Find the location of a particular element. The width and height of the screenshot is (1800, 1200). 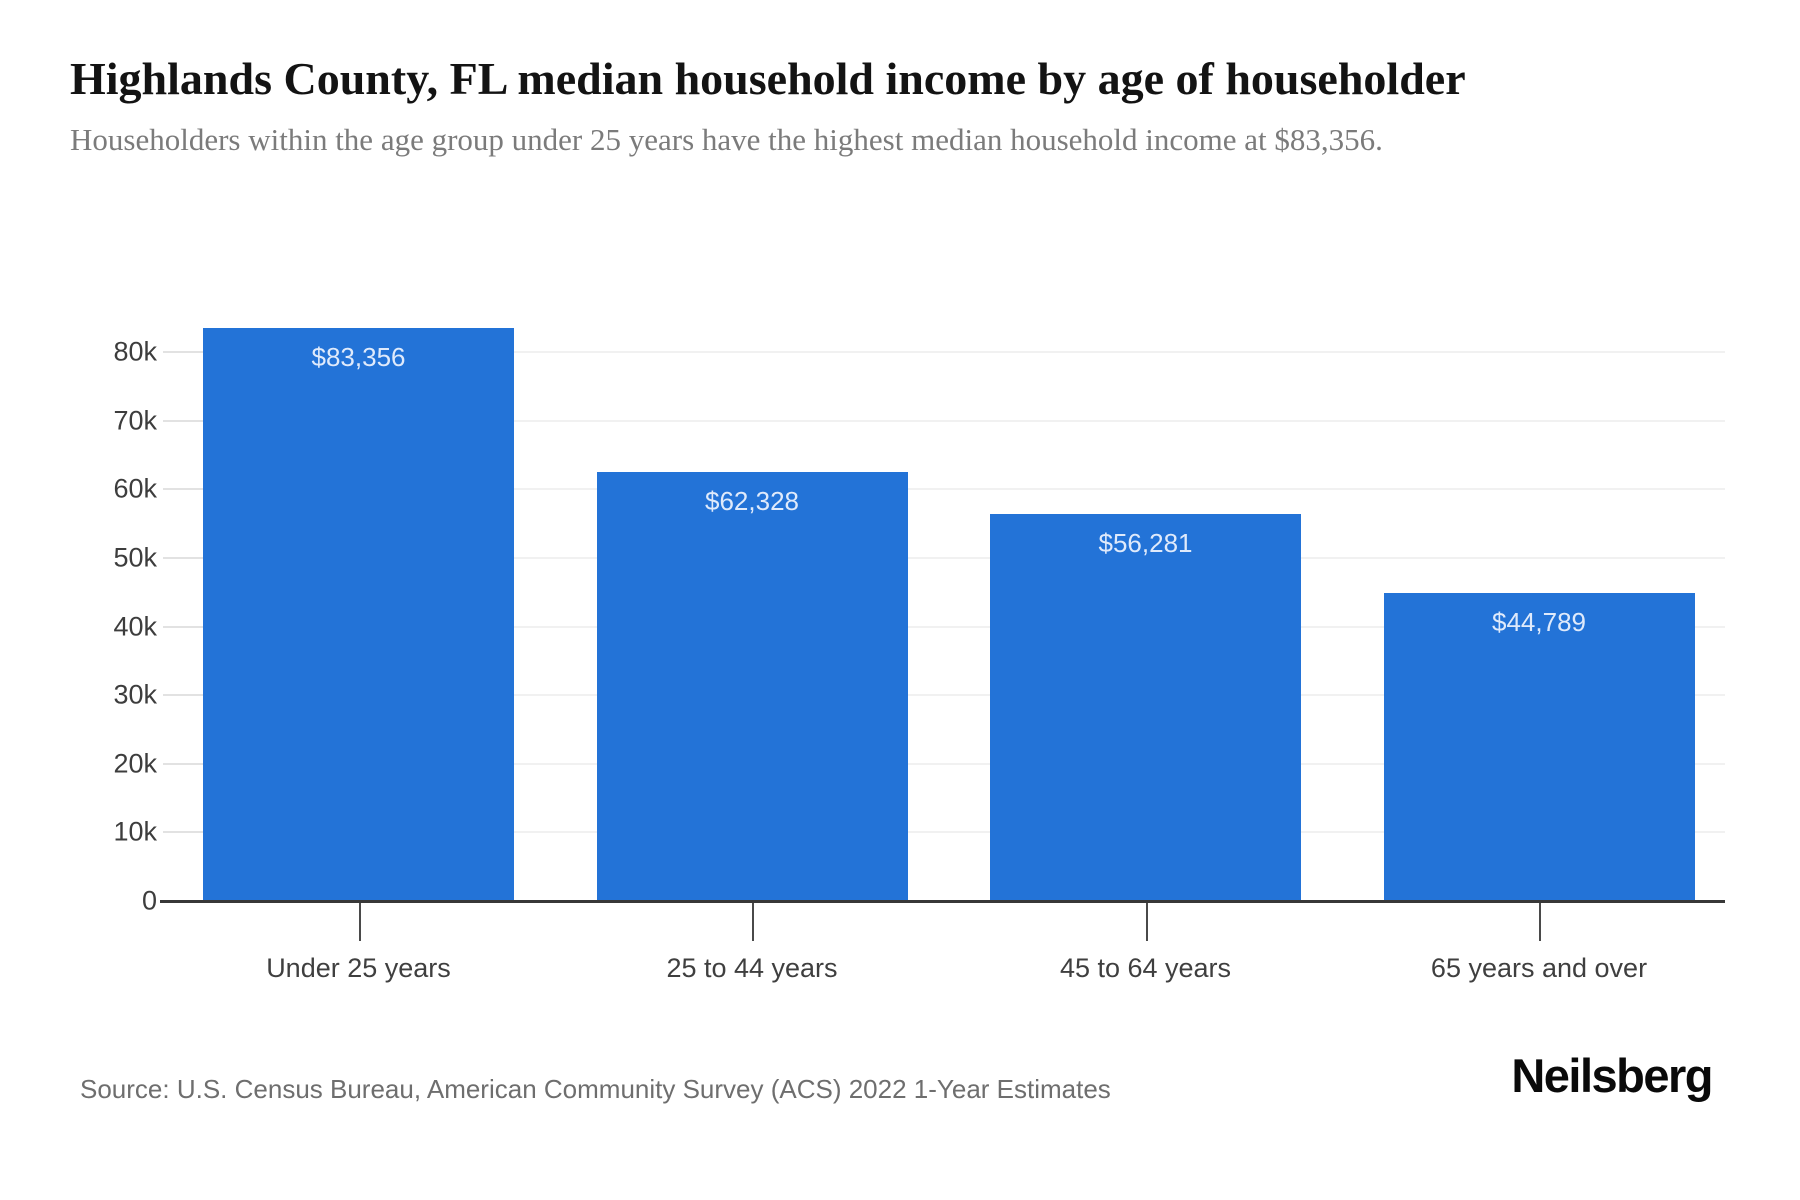

x-axis-category-label: Under 25 years is located at coordinates (358, 968).